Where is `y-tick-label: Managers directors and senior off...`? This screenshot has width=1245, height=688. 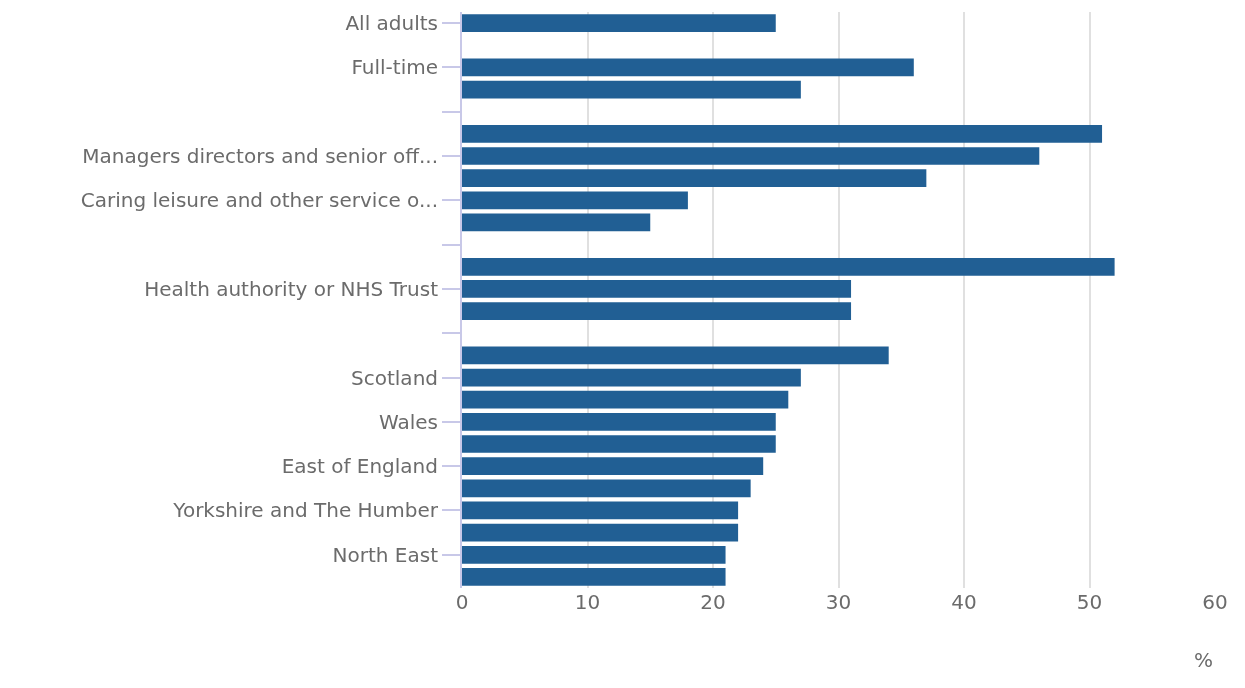 y-tick-label: Managers directors and senior off... is located at coordinates (260, 156).